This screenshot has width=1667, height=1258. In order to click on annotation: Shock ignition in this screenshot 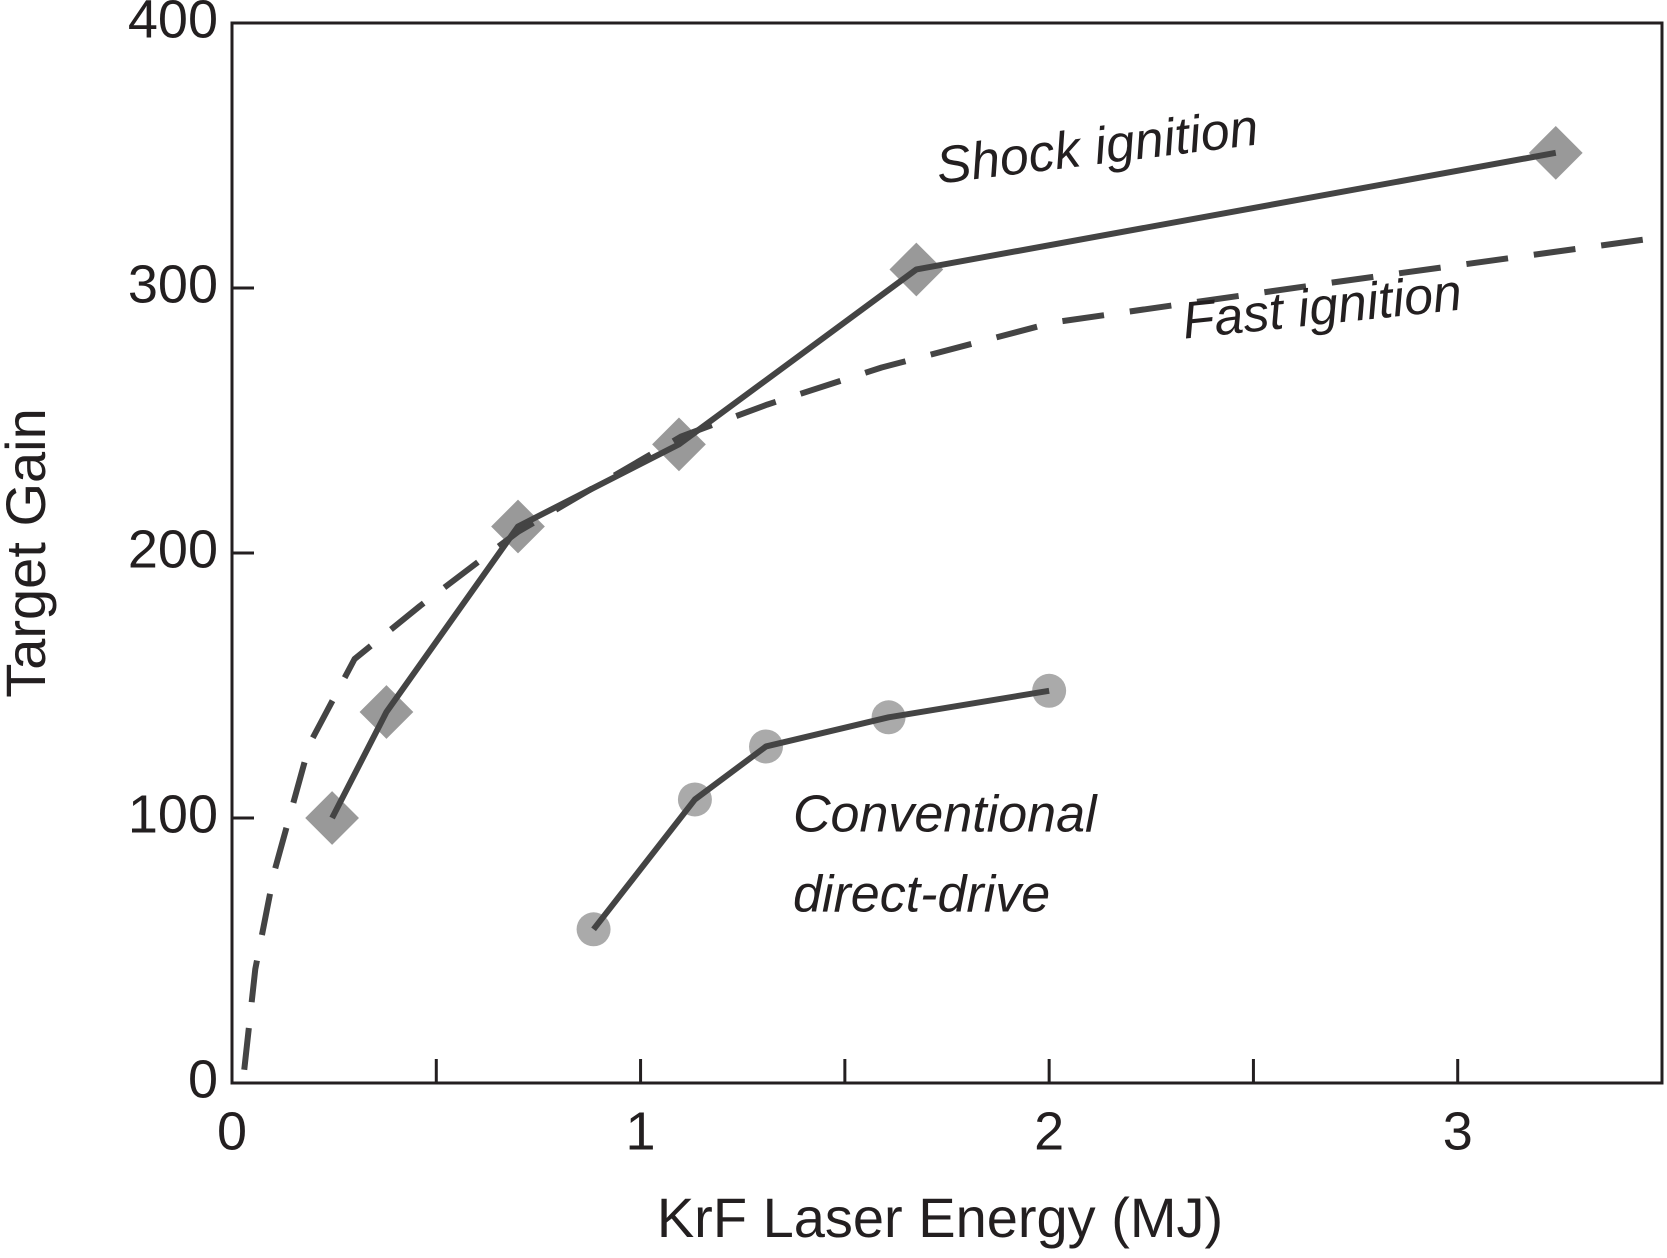, I will do `click(1097, 147)`.